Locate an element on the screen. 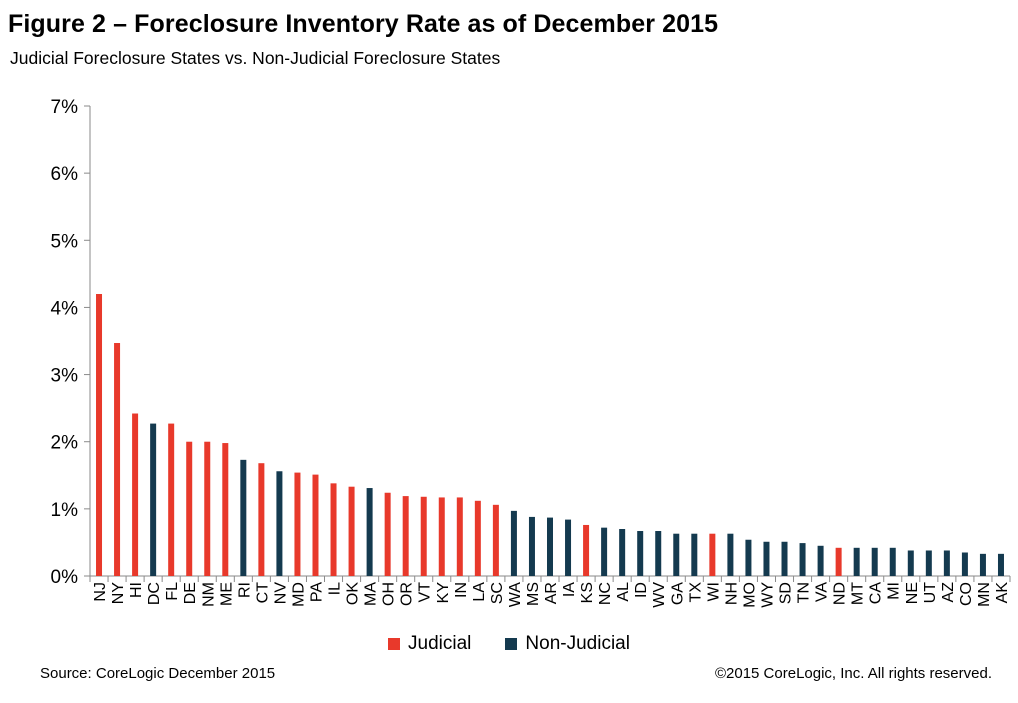  bar-dc is located at coordinates (153, 499).